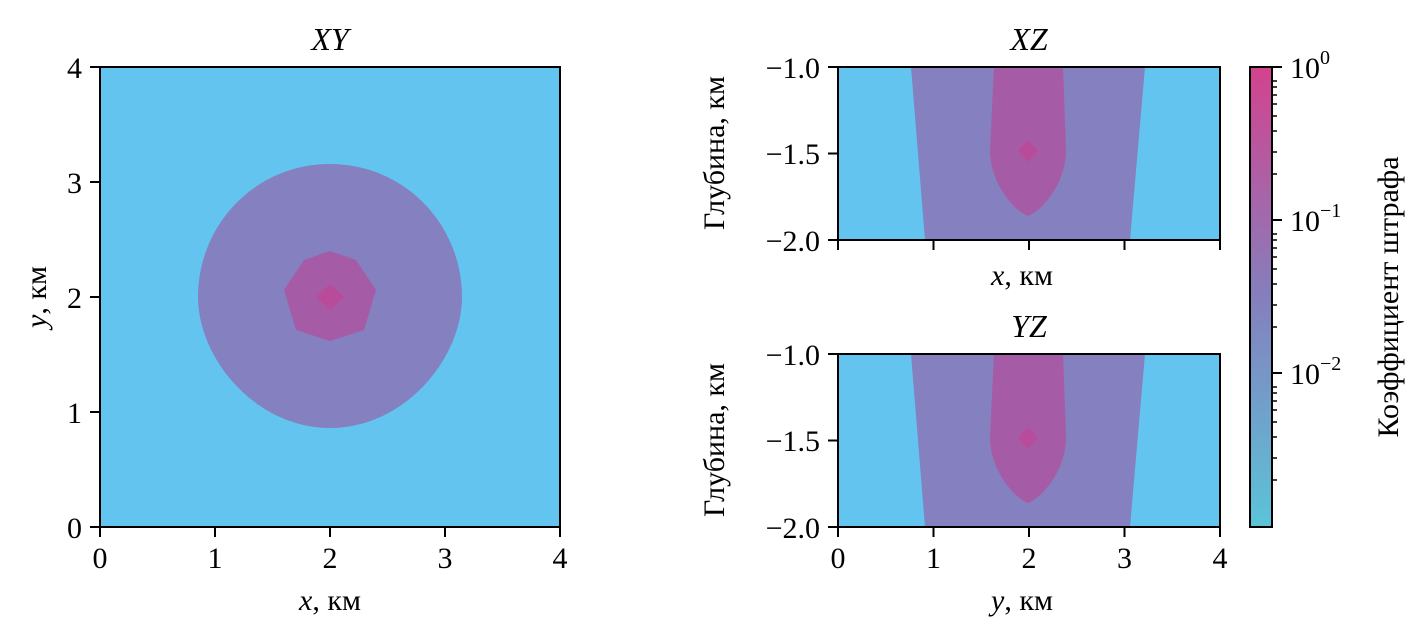 Image resolution: width=1418 pixels, height=637 pixels. What do you see at coordinates (714, 440) in the screenshot?
I see `yz-ylabel: Глубина, км` at bounding box center [714, 440].